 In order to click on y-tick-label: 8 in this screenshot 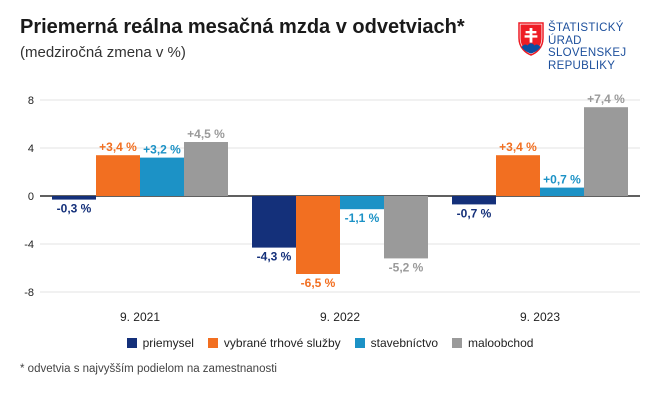, I will do `click(31, 101)`.